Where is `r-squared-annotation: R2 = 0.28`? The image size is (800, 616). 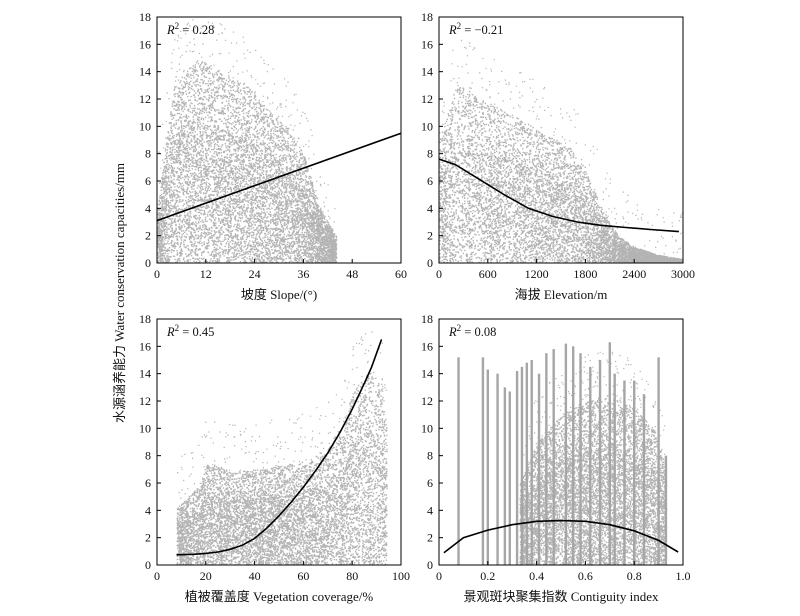 r-squared-annotation: R2 = 0.28 is located at coordinates (190, 29).